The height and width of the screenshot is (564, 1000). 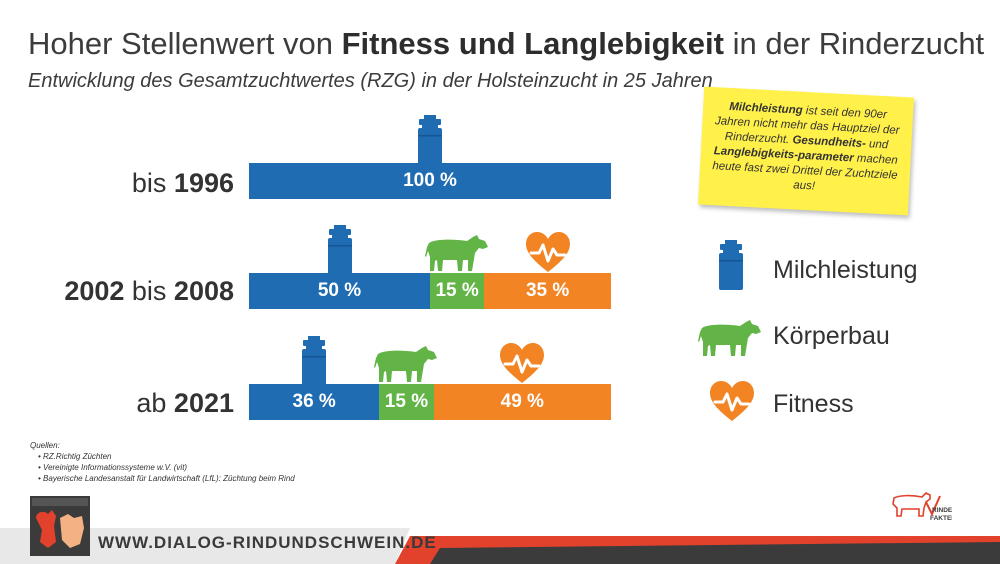 I want to click on source-item: RZ.Richtig Züchten, so click(x=166, y=456).